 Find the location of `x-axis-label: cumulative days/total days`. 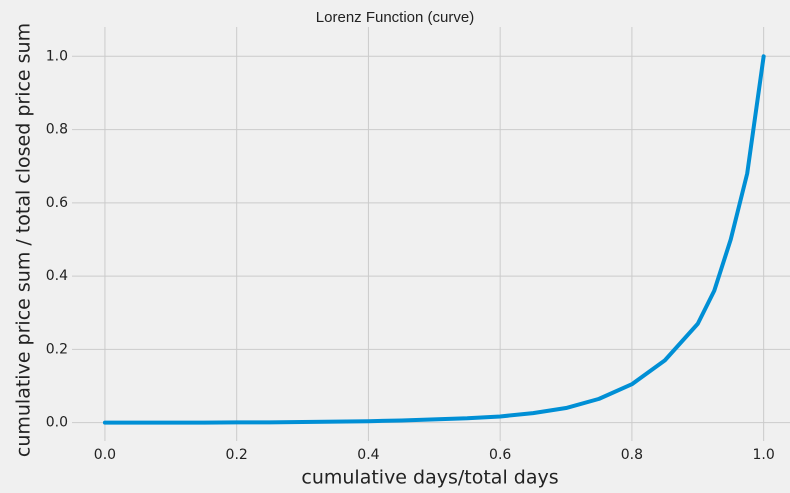

x-axis-label: cumulative days/total days is located at coordinates (429, 478).